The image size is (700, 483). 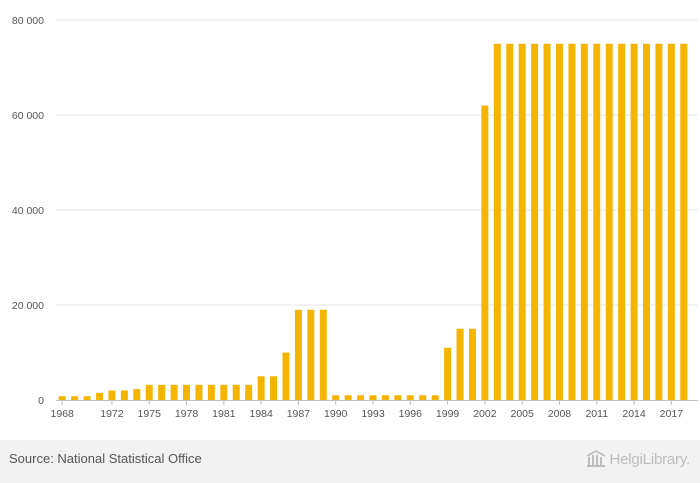 What do you see at coordinates (105, 458) in the screenshot?
I see `source-note: Source: National Statistical Office` at bounding box center [105, 458].